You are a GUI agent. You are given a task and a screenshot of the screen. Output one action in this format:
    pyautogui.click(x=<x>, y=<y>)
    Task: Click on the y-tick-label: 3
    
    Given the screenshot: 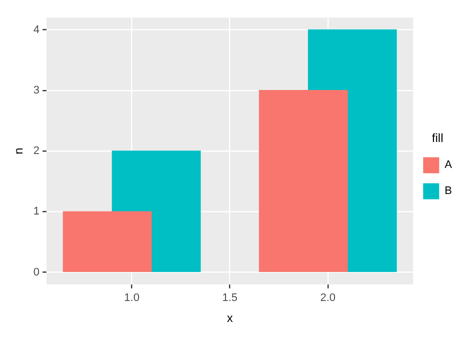 What is the action you would take?
    pyautogui.click(x=36, y=90)
    